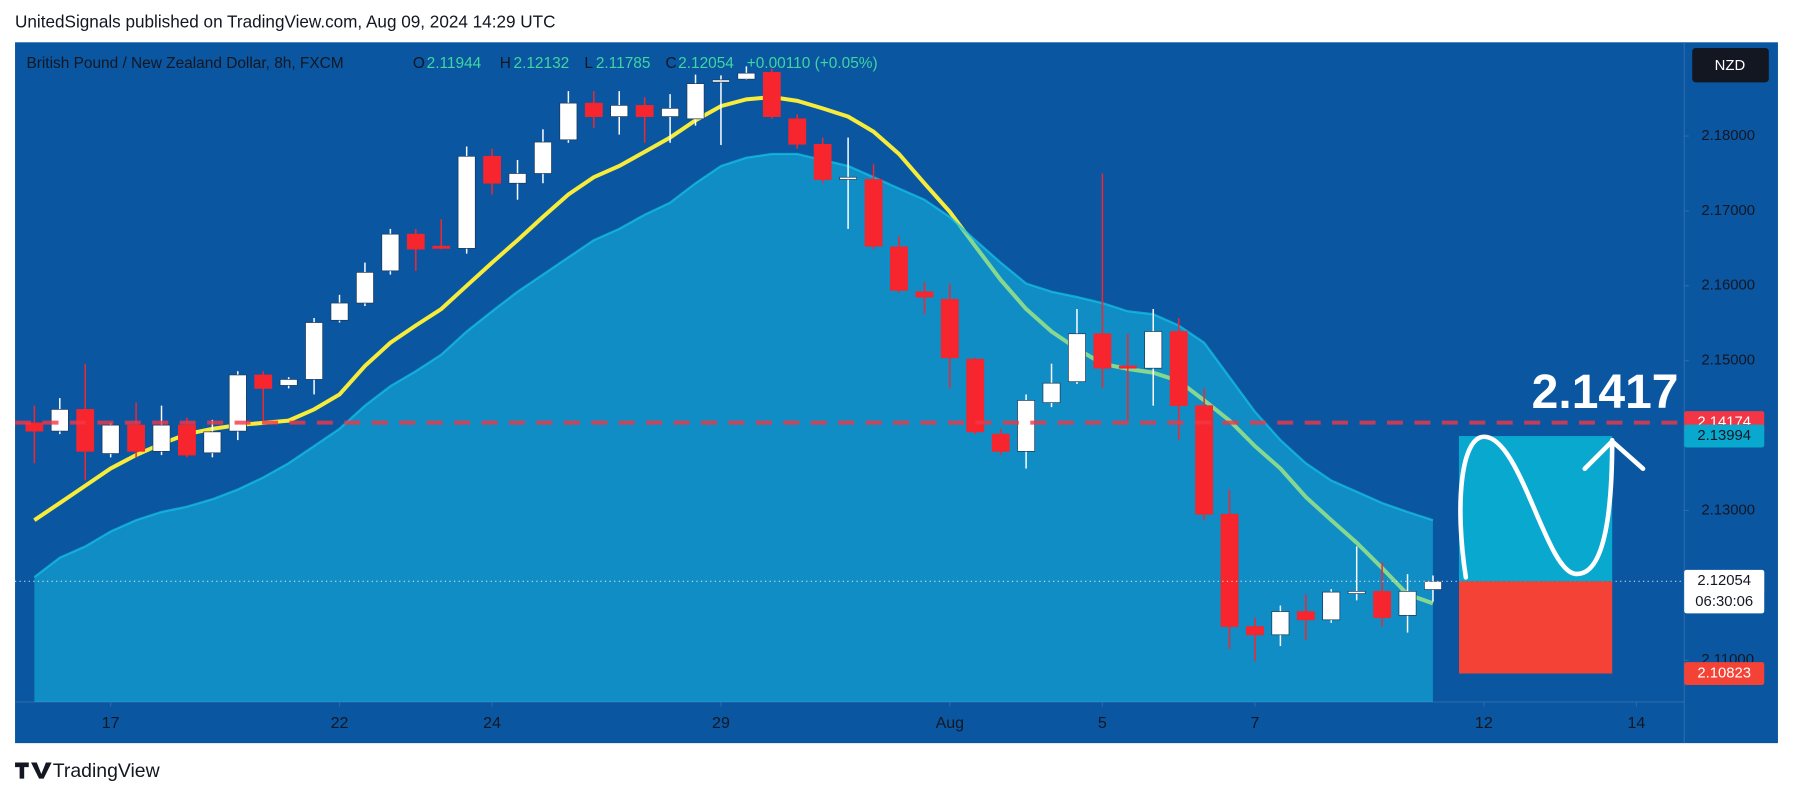 Image resolution: width=1793 pixels, height=798 pixels. What do you see at coordinates (588, 63) in the screenshot?
I see `legend-key: L` at bounding box center [588, 63].